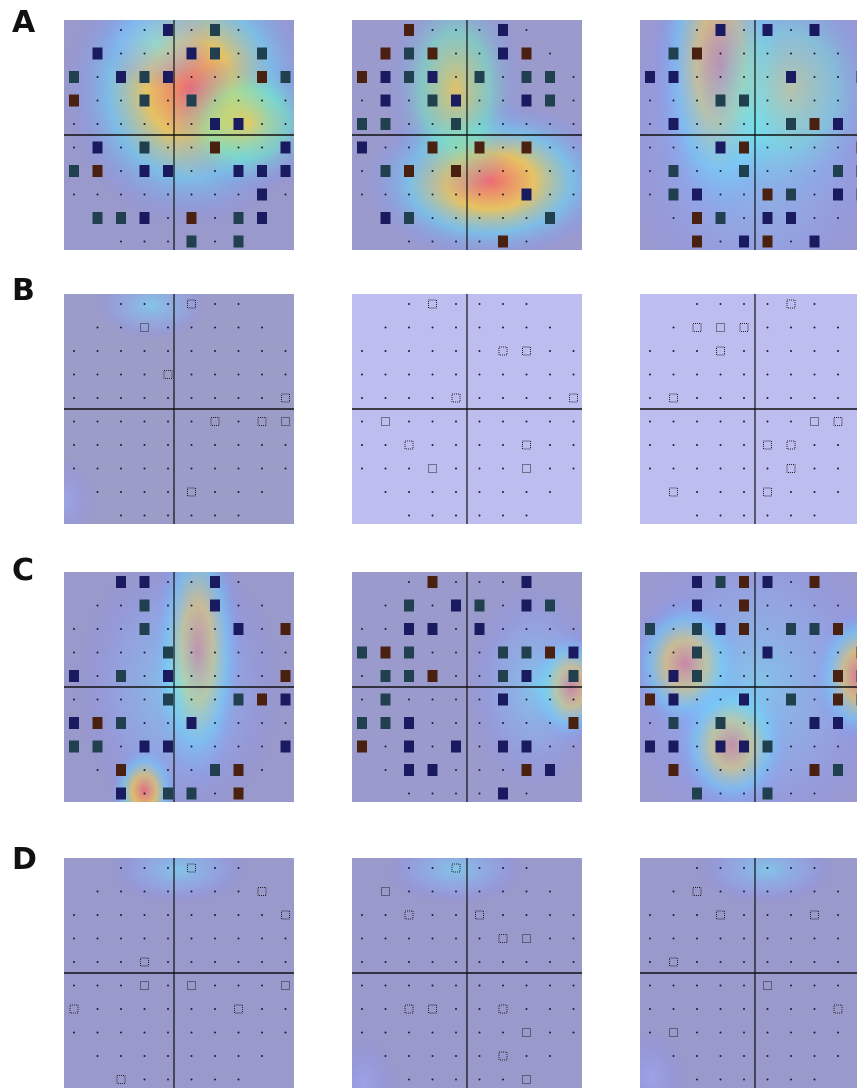  Describe the element at coordinates (748, 687) in the screenshot. I see `field-map` at that location.